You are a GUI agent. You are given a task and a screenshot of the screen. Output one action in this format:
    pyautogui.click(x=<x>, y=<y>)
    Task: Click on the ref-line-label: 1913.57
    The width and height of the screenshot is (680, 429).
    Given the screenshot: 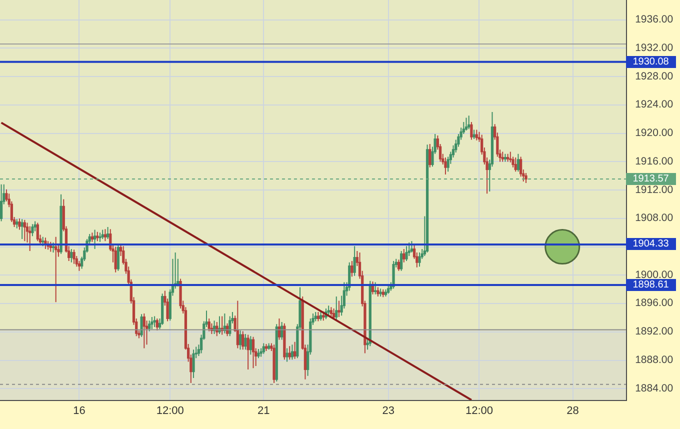 What is the action you would take?
    pyautogui.click(x=651, y=179)
    